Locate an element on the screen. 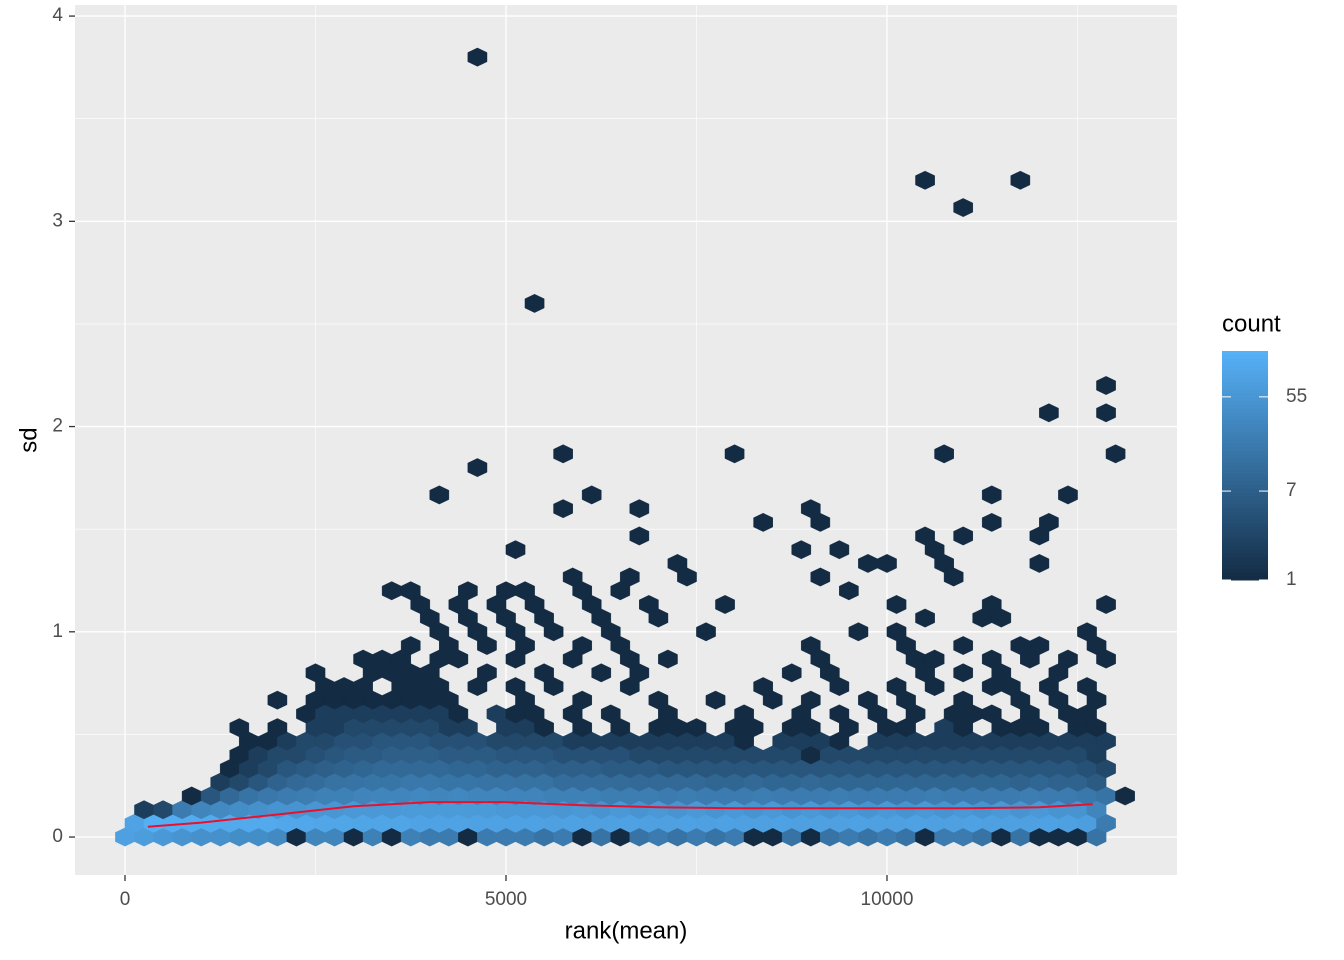 This screenshot has height=960, width=1344. legend-tick-label: 7 is located at coordinates (1291, 490).